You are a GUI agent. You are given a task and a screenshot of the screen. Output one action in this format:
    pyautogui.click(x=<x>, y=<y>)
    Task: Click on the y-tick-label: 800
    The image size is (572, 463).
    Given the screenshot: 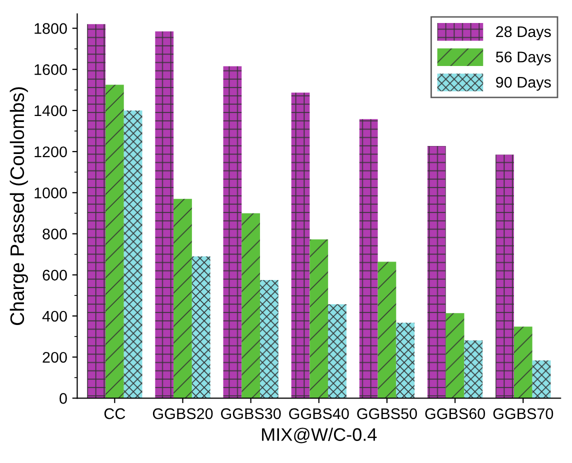 What is the action you would take?
    pyautogui.click(x=54, y=234)
    